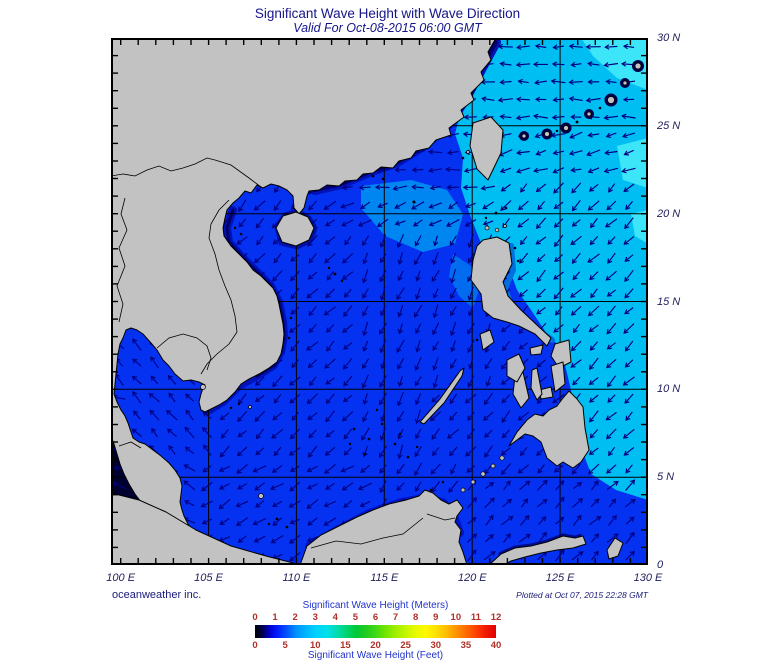  What do you see at coordinates (335, 617) in the screenshot?
I see `colorbar-tick-meters: 4` at bounding box center [335, 617].